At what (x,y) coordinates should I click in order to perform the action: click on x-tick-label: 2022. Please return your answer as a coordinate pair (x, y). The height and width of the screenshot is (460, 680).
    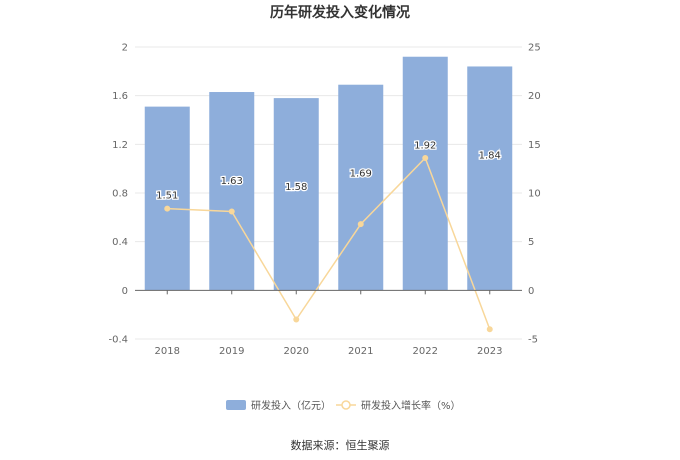
    Looking at the image, I should click on (425, 351).